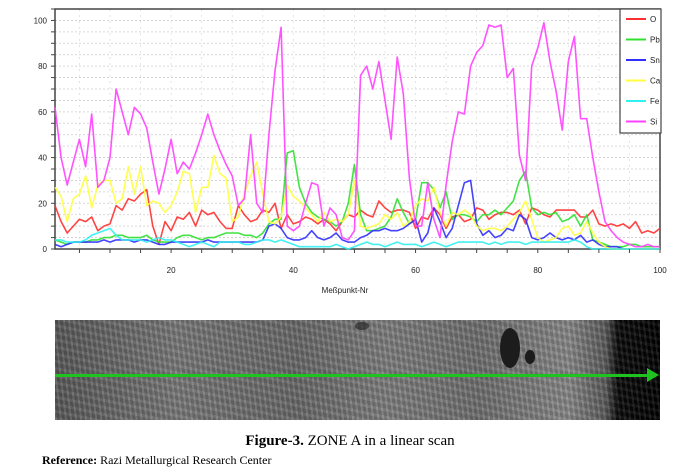 The image size is (700, 476). What do you see at coordinates (653, 122) in the screenshot?
I see `legend-label-si: Si` at bounding box center [653, 122].